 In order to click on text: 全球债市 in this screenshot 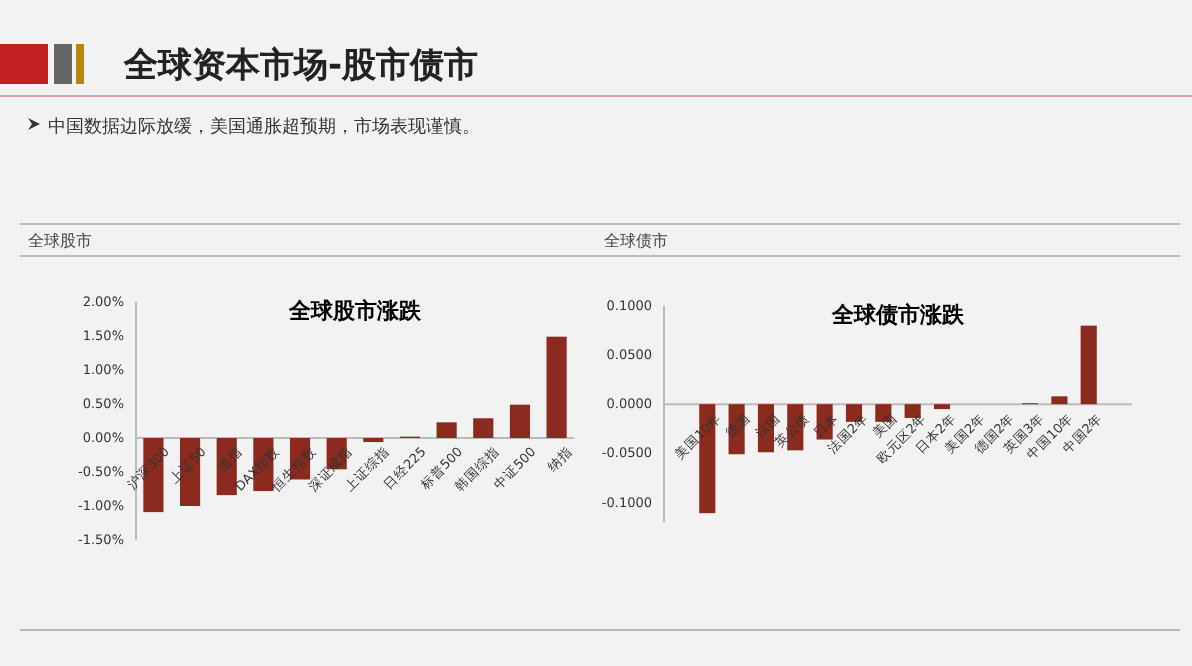, I will do `click(636, 241)`.